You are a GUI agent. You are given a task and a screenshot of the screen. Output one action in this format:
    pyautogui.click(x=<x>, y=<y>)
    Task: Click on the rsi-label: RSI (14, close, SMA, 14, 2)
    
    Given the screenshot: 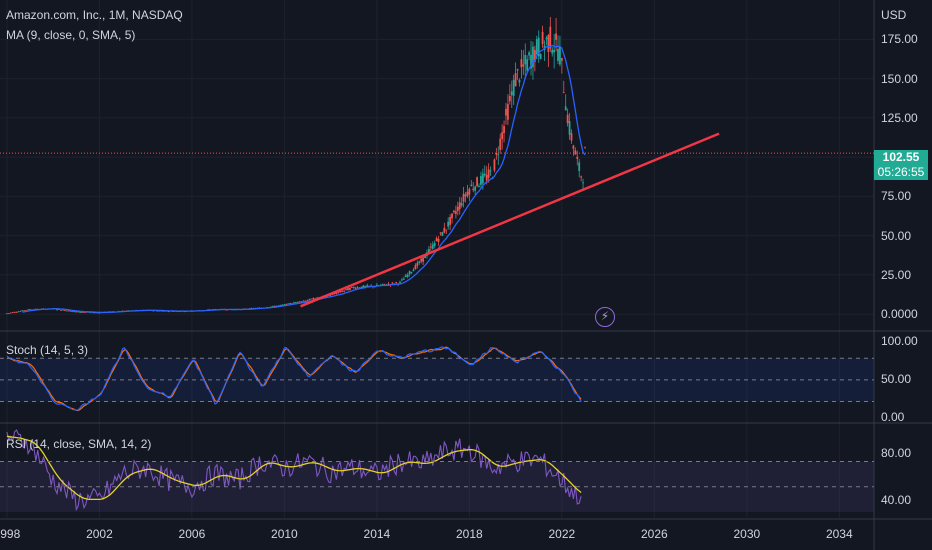 What is the action you would take?
    pyautogui.click(x=79, y=444)
    